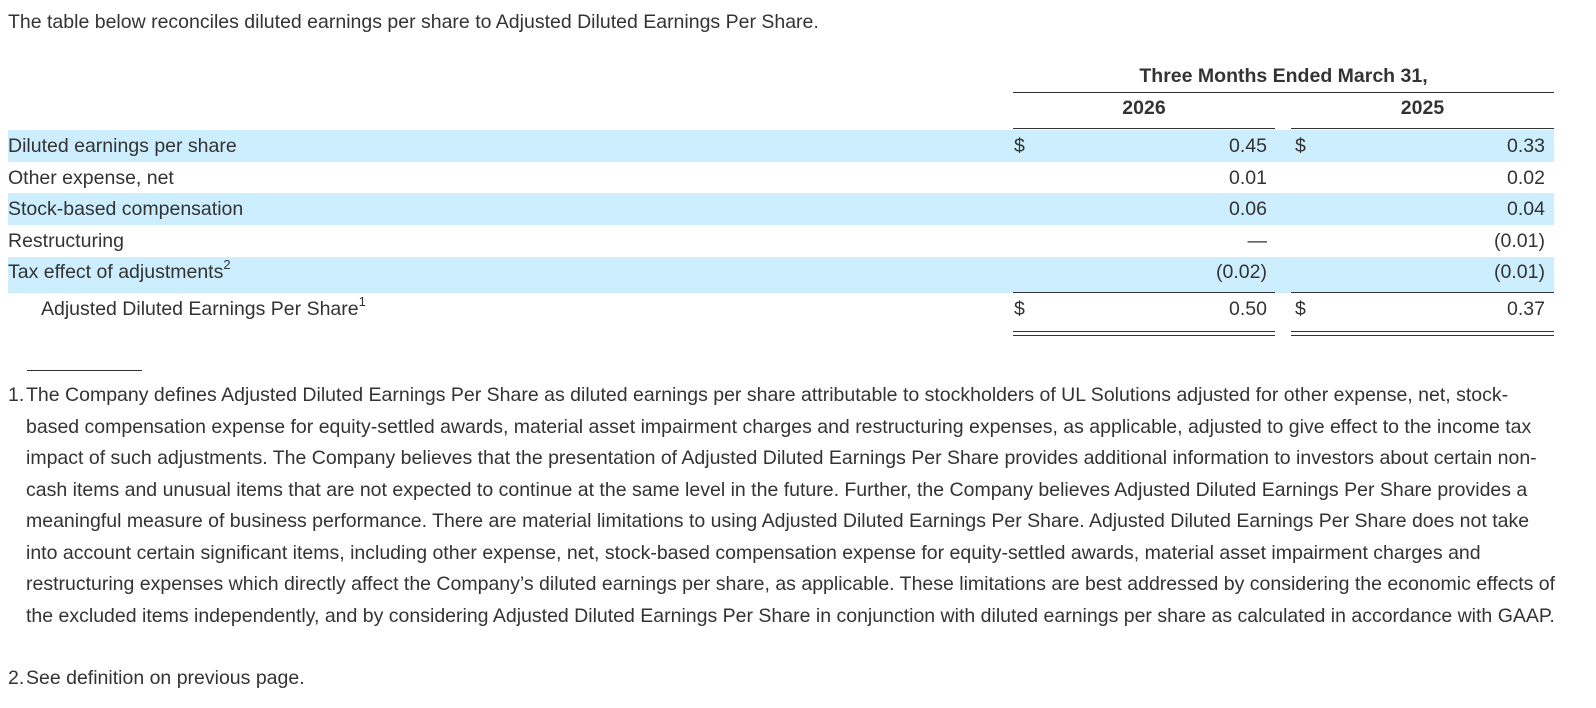 Image resolution: width=1596 pixels, height=708 pixels. What do you see at coordinates (1144, 333) in the screenshot?
I see `total-double-rule-2026` at bounding box center [1144, 333].